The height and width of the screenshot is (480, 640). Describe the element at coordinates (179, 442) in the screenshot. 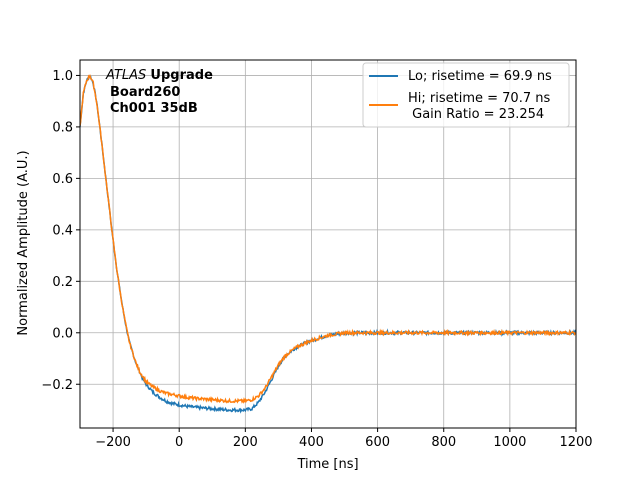

I see `x-tick-label: 0` at that location.